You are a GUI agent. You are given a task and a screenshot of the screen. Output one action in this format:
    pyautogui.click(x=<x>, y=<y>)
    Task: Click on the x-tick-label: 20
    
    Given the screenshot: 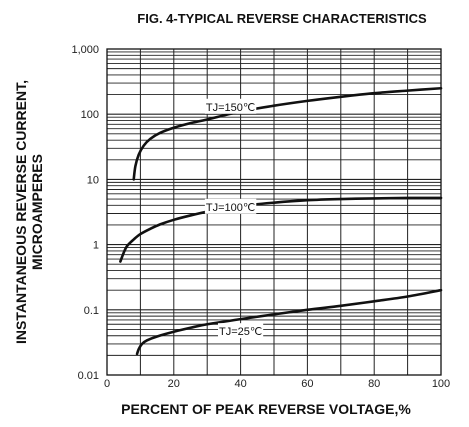 What is the action you would take?
    pyautogui.click(x=174, y=384)
    